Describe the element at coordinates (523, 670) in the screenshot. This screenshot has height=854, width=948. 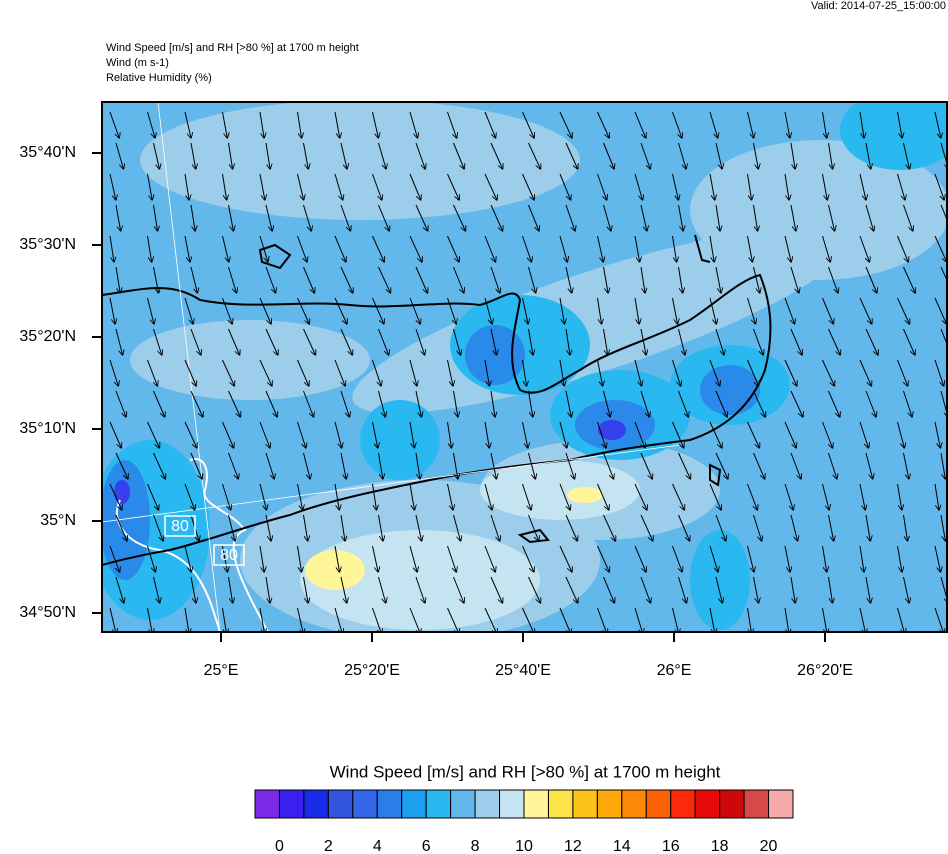
I see `lon-label: 25°40'E` at that location.